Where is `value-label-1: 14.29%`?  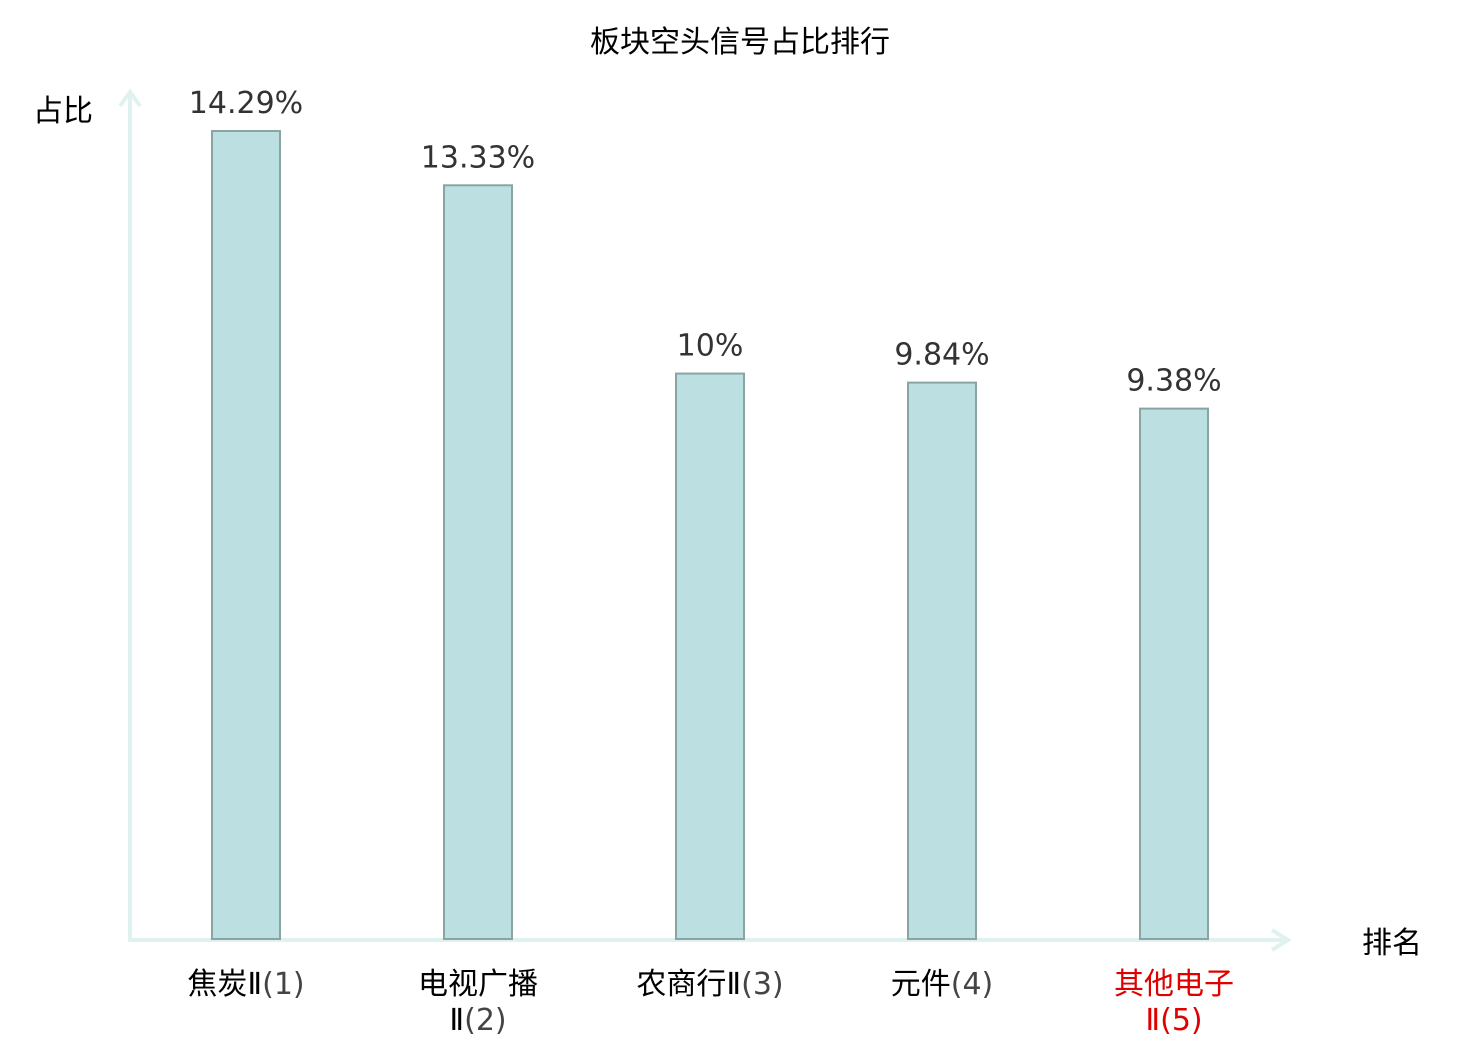 value-label-1: 14.29% is located at coordinates (246, 103).